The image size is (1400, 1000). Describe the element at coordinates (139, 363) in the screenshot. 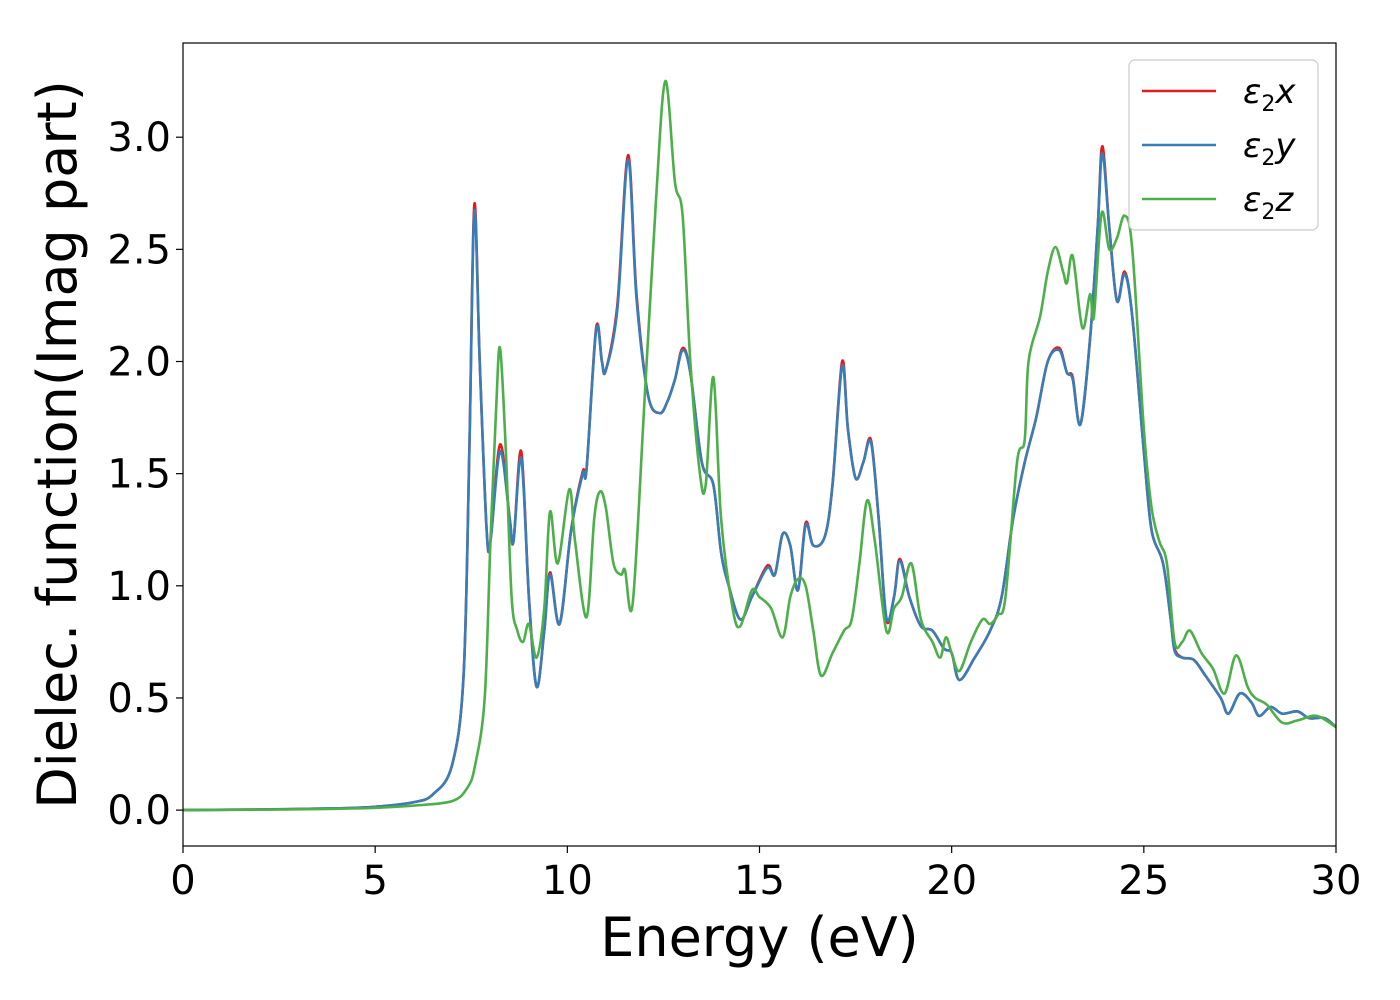

I see `y-tick-label: 2.0` at that location.